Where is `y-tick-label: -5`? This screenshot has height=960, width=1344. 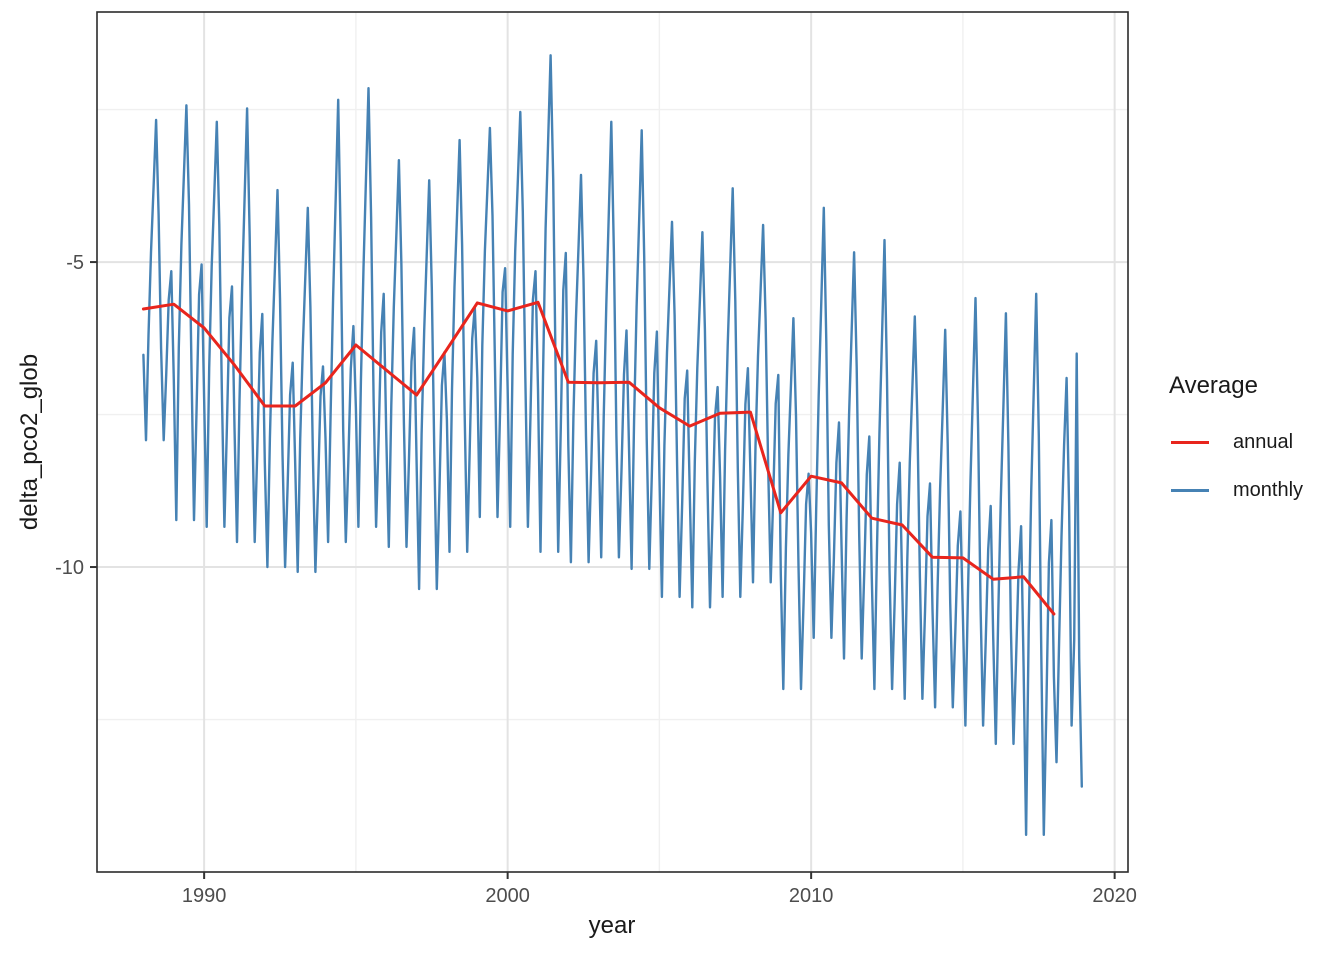 y-tick-label: -5 is located at coordinates (75, 263).